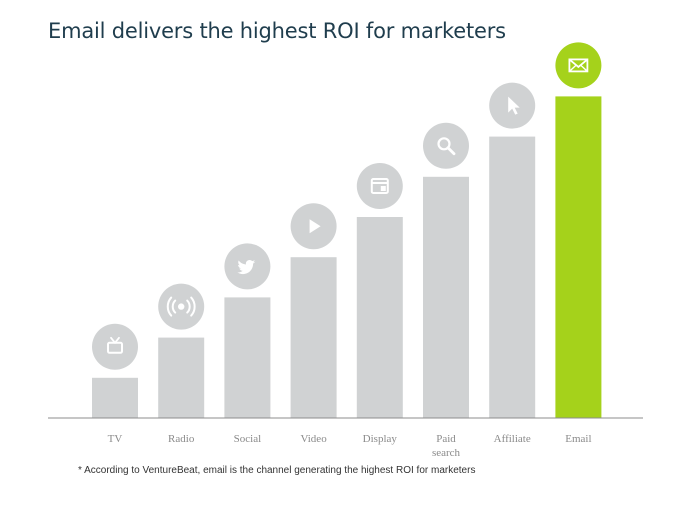 The image size is (700, 506). I want to click on display-icon, so click(379, 186).